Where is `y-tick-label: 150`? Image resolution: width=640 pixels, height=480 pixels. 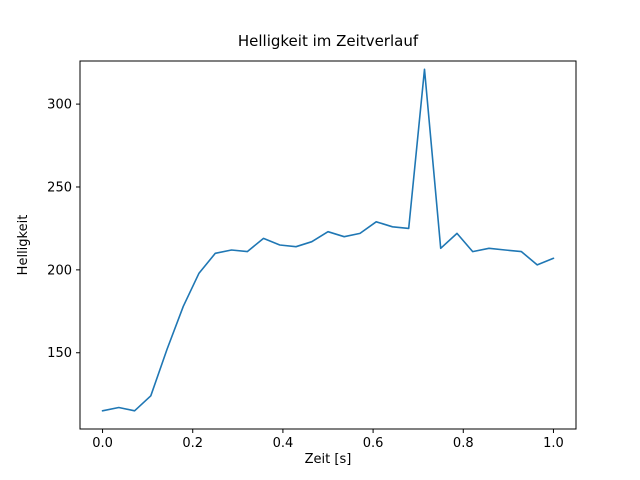
y-tick-label: 150 is located at coordinates (59, 353).